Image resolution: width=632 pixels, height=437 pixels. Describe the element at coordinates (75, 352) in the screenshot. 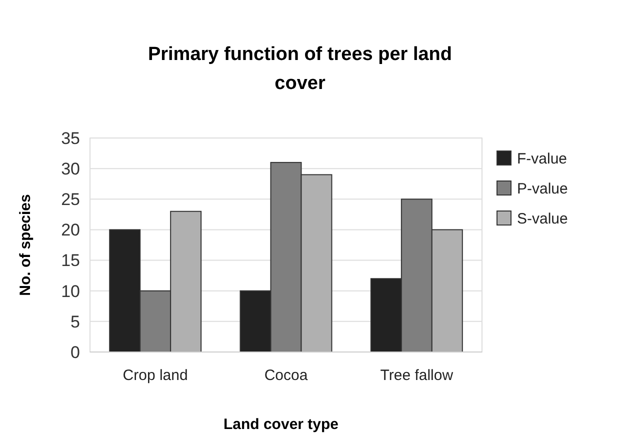

I see `y-tick-label: 0` at that location.